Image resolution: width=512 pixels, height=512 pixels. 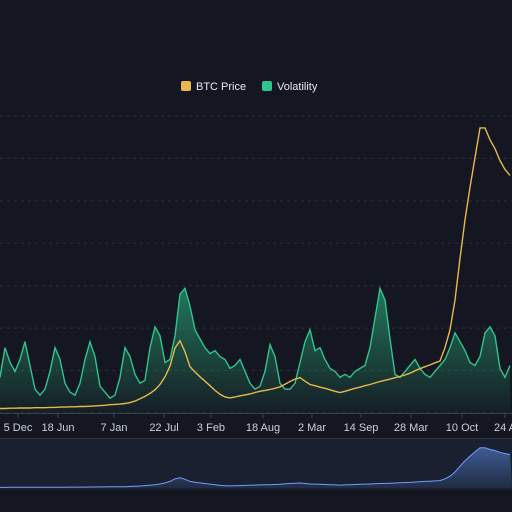 I want to click on x-tick-label: 2 Mar, so click(x=312, y=428).